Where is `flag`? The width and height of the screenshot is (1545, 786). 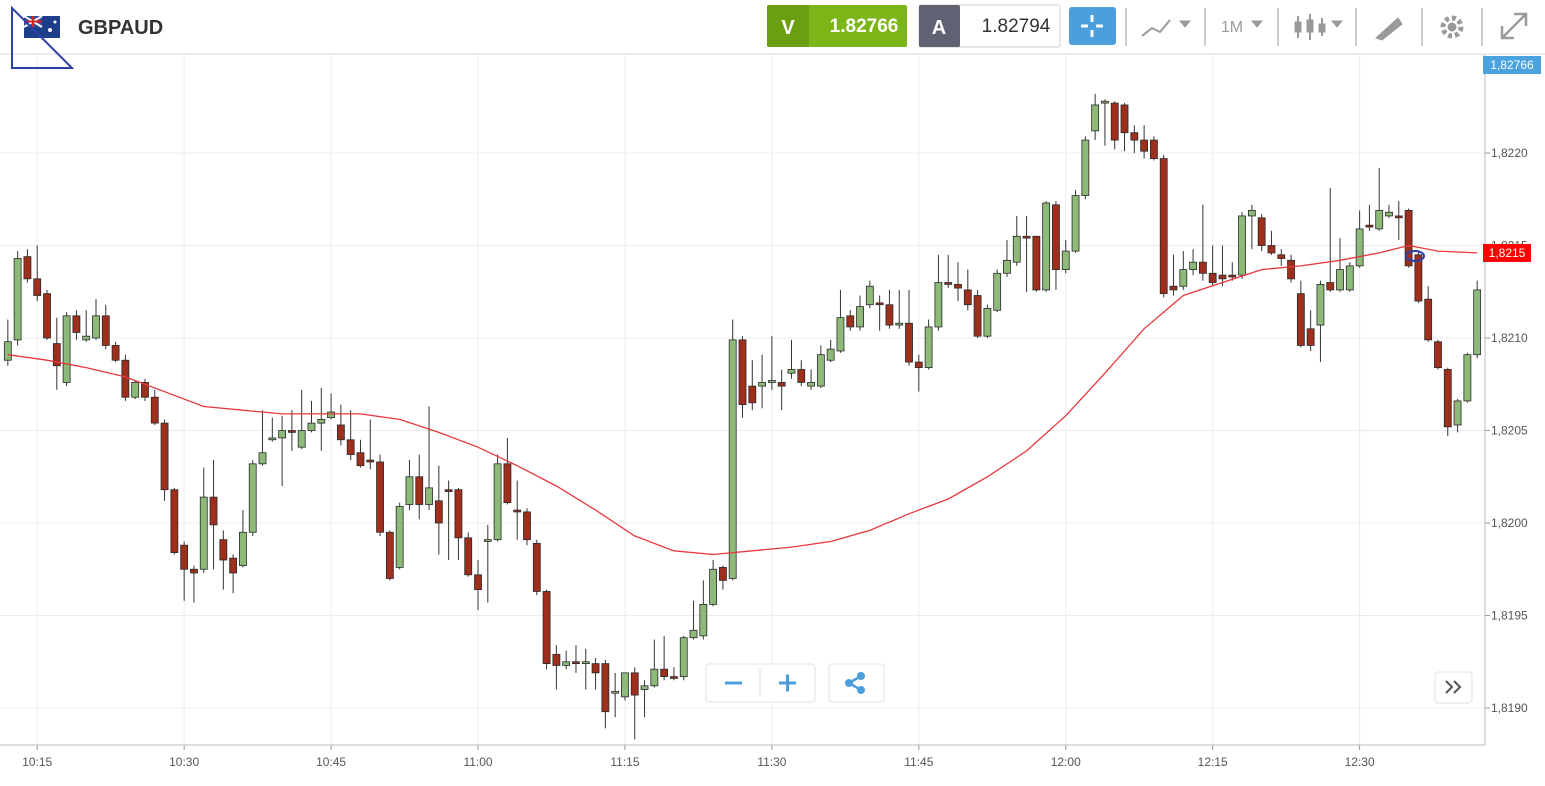 flag is located at coordinates (41, 26).